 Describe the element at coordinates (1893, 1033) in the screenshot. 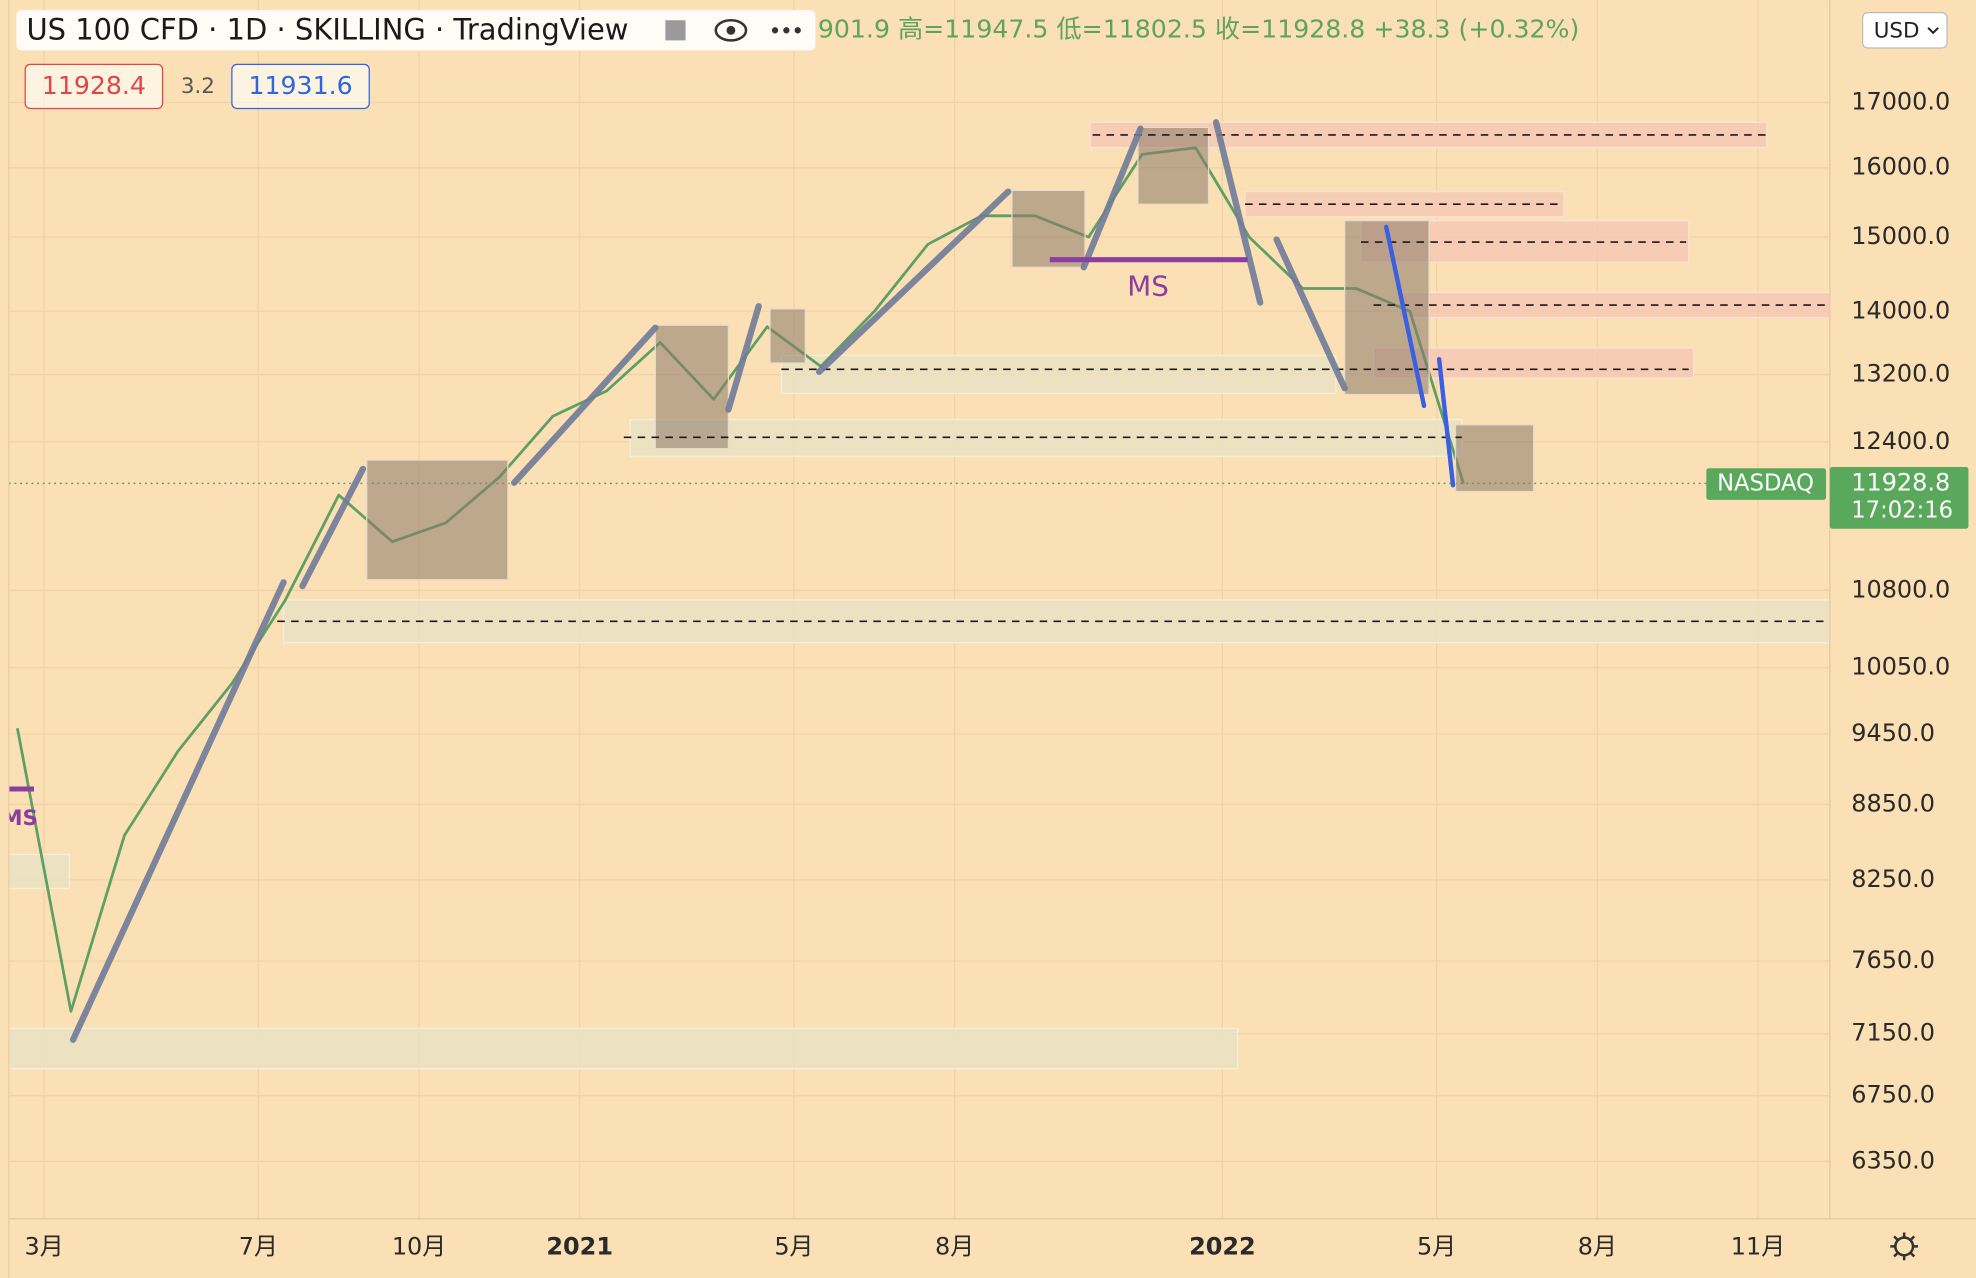

I see `y-tick-label: 7150.0` at that location.